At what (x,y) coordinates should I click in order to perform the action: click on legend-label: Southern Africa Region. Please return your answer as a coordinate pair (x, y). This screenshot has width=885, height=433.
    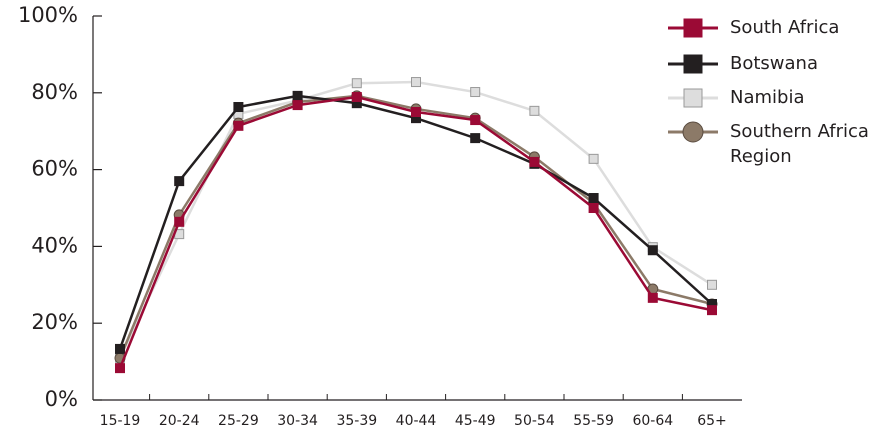
    Looking at the image, I should click on (799, 144).